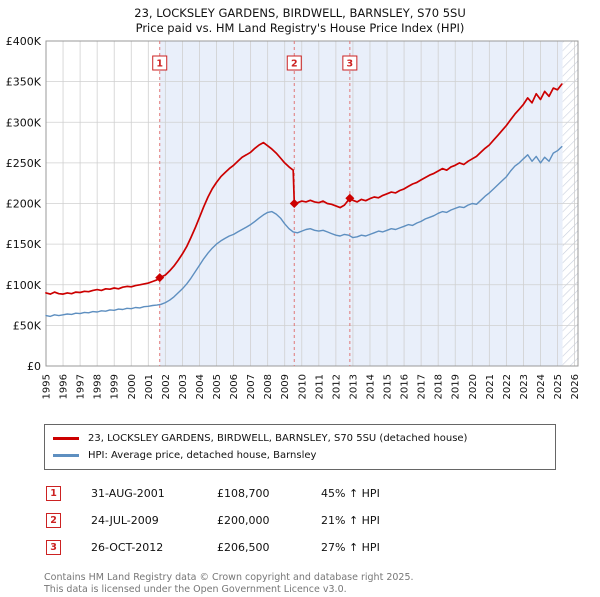 This screenshot has width=600, height=597. I want to click on sale-flag-label-3: 3, so click(350, 64).